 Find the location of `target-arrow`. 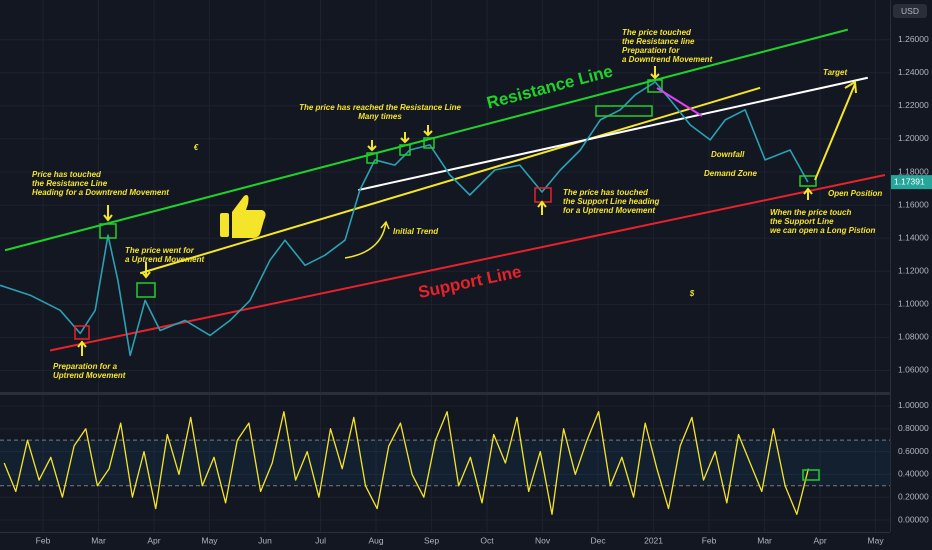

target-arrow is located at coordinates (835, 130).